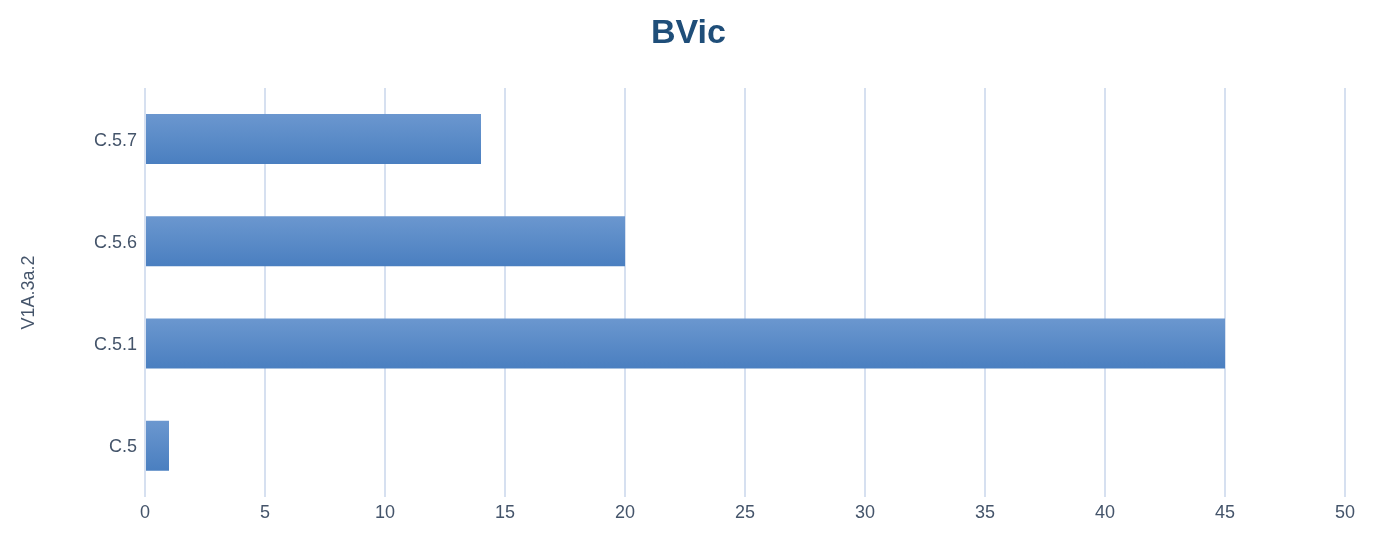 This screenshot has width=1377, height=542. What do you see at coordinates (505, 511) in the screenshot?
I see `x-tick-label: 15` at bounding box center [505, 511].